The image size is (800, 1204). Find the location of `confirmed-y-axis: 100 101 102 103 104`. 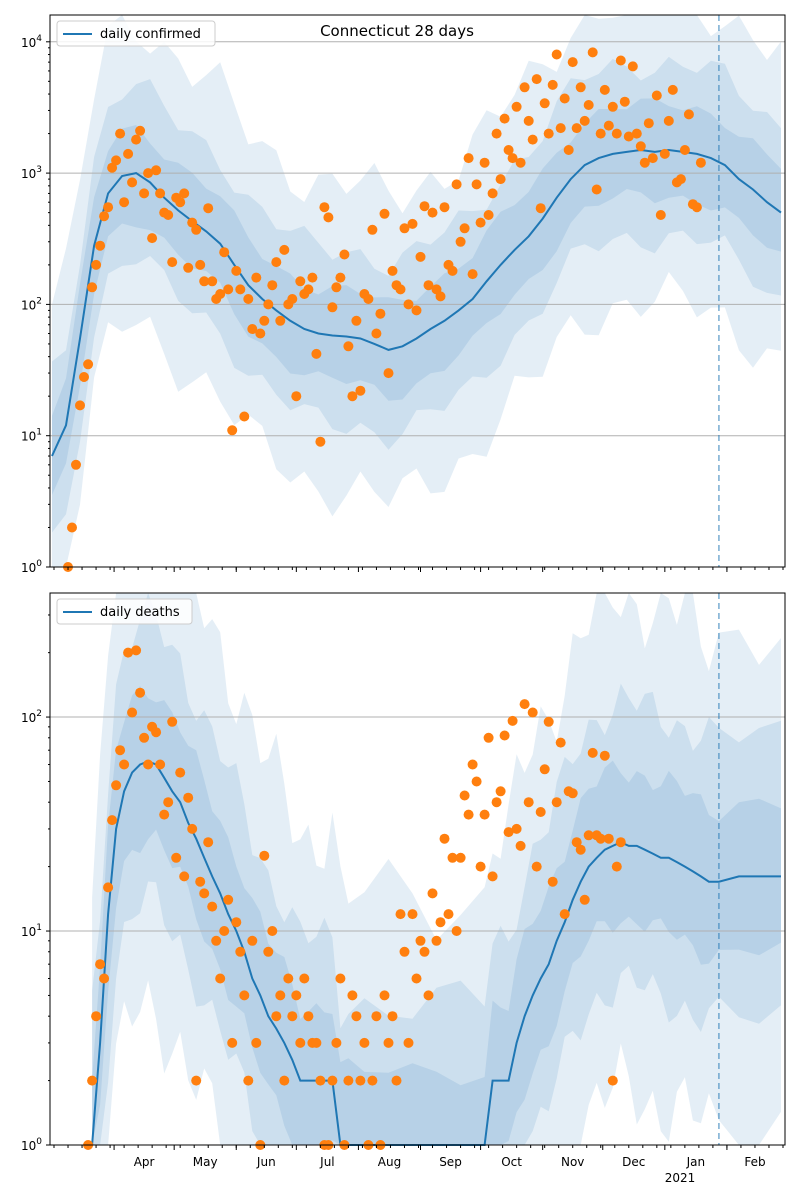

confirmed-y-axis: 100 101 102 103 104 is located at coordinates (35, 304).